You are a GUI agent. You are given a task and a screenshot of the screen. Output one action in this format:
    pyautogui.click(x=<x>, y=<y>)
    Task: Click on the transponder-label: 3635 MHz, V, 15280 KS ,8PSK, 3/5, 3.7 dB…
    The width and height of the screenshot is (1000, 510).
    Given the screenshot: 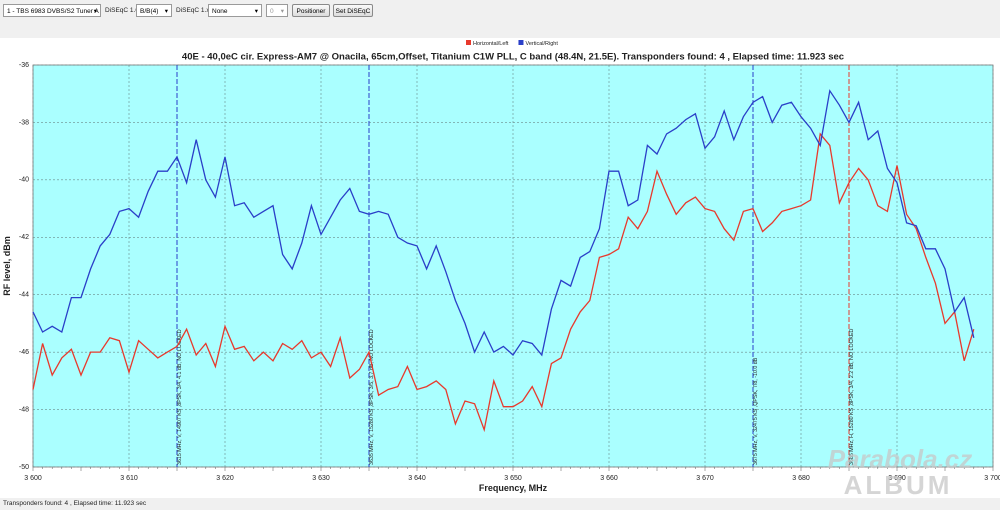 What is the action you would take?
    pyautogui.click(x=372, y=397)
    